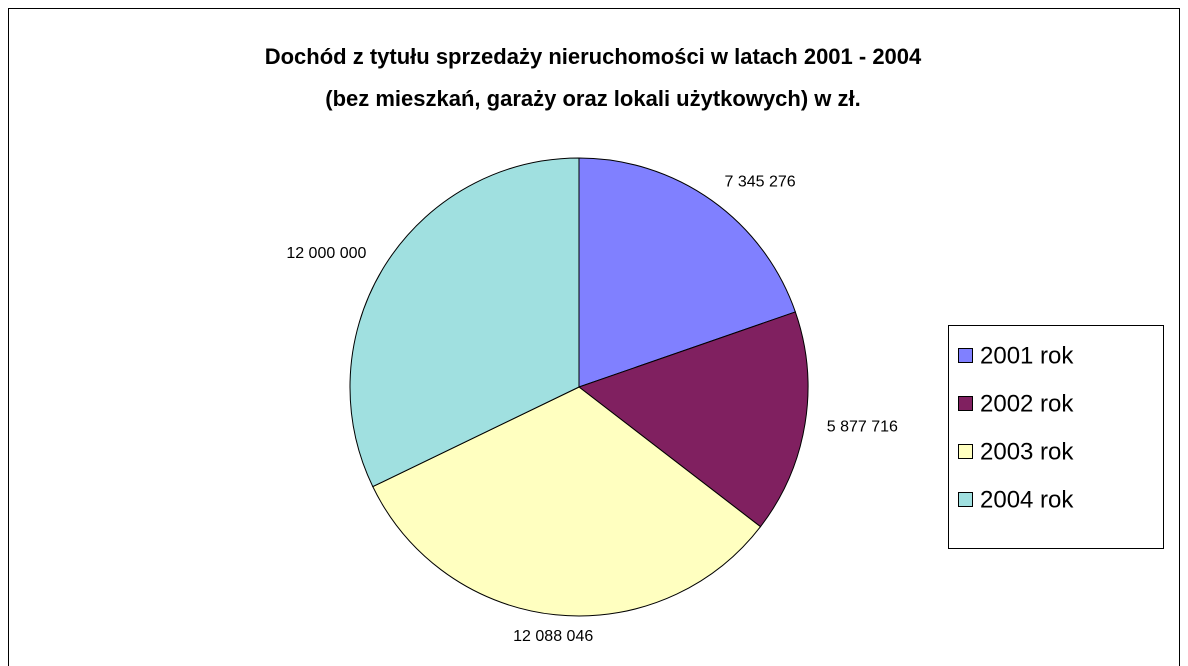  What do you see at coordinates (1056, 437) in the screenshot?
I see `legend-box` at bounding box center [1056, 437].